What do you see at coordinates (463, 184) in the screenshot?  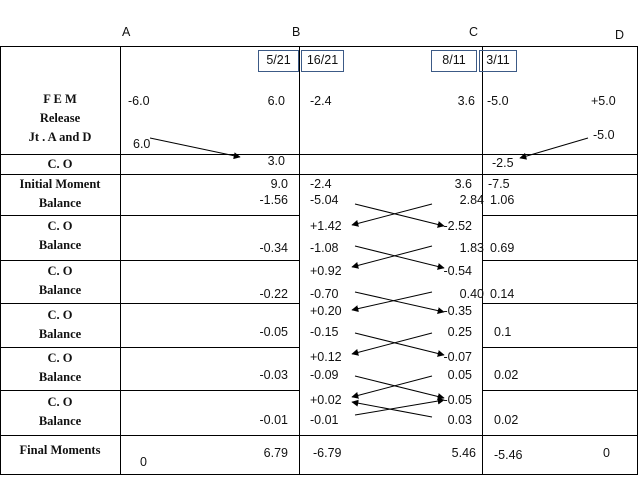 I see `initial-c-left: 3.6` at bounding box center [463, 184].